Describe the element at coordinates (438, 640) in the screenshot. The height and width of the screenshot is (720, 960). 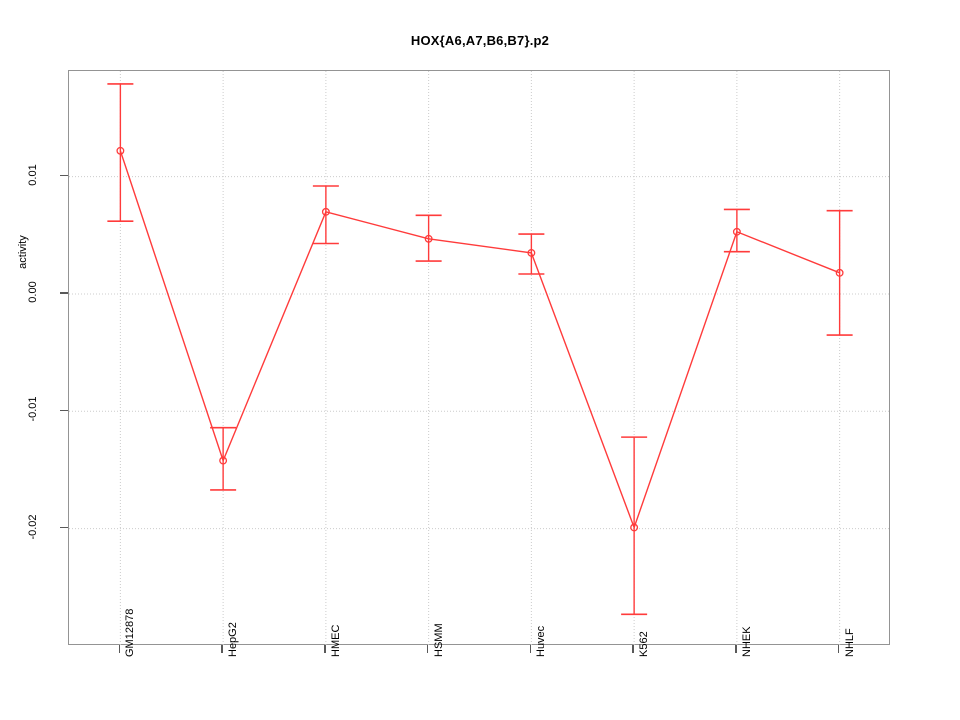
I see `x-tick-label: HSMM` at that location.